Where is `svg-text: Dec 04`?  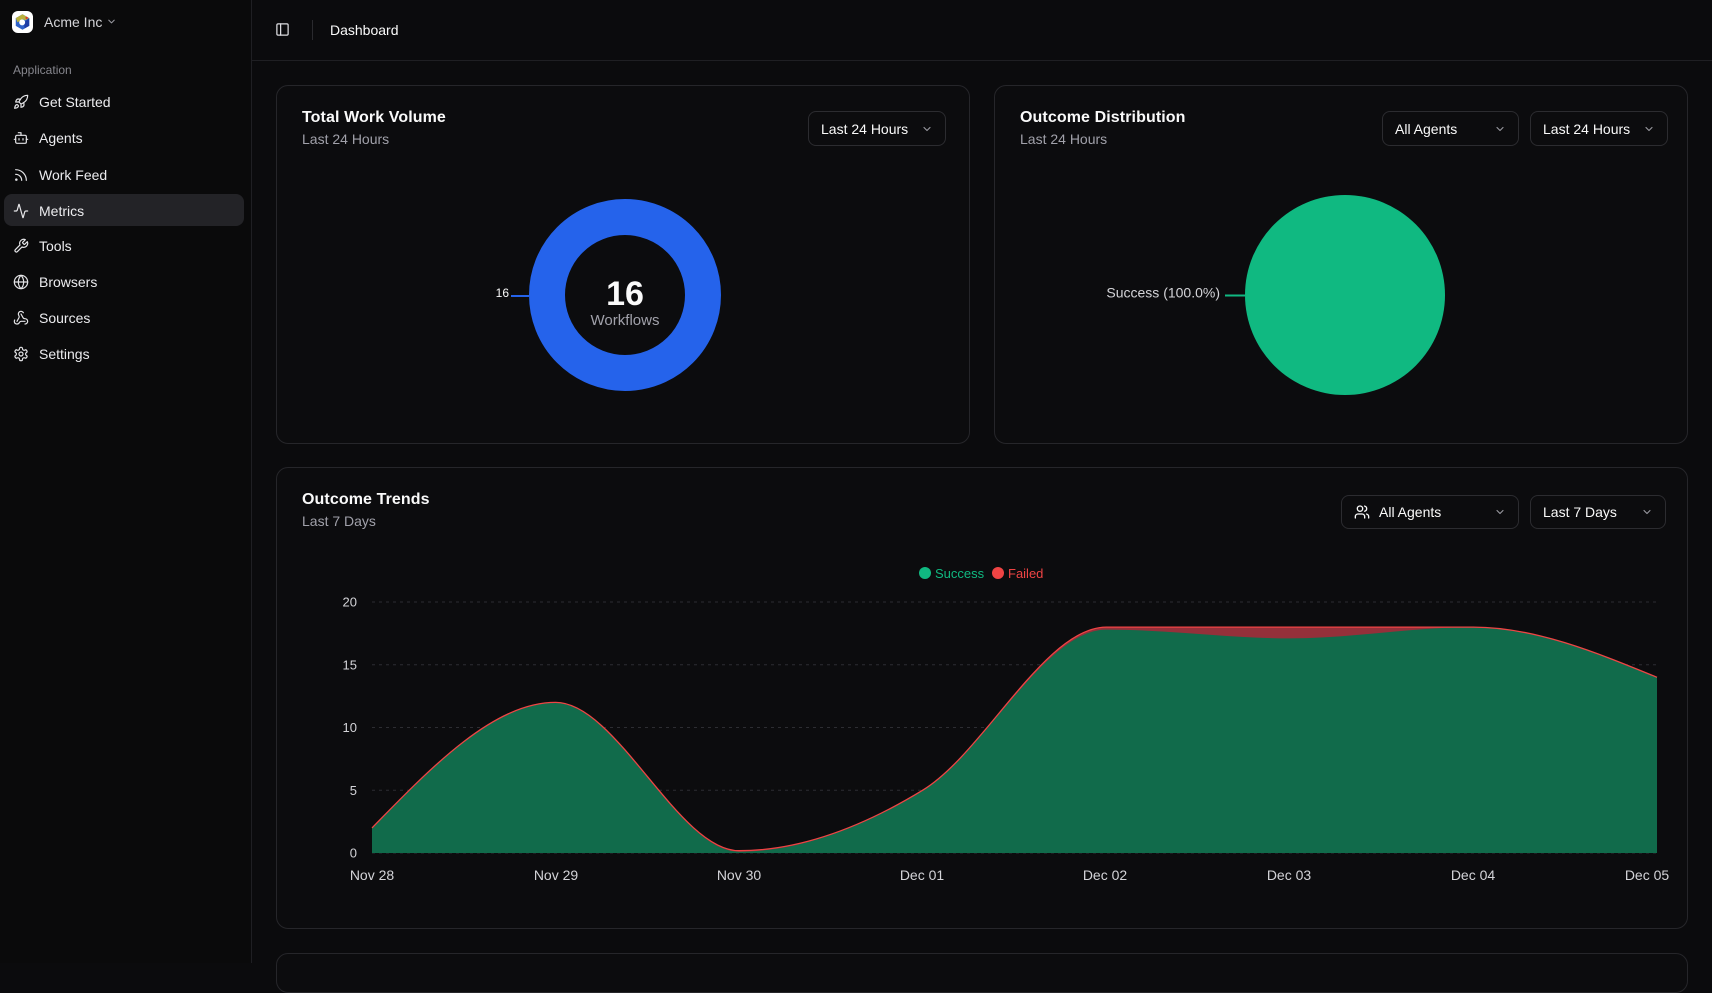 svg-text: Dec 04 is located at coordinates (1473, 875).